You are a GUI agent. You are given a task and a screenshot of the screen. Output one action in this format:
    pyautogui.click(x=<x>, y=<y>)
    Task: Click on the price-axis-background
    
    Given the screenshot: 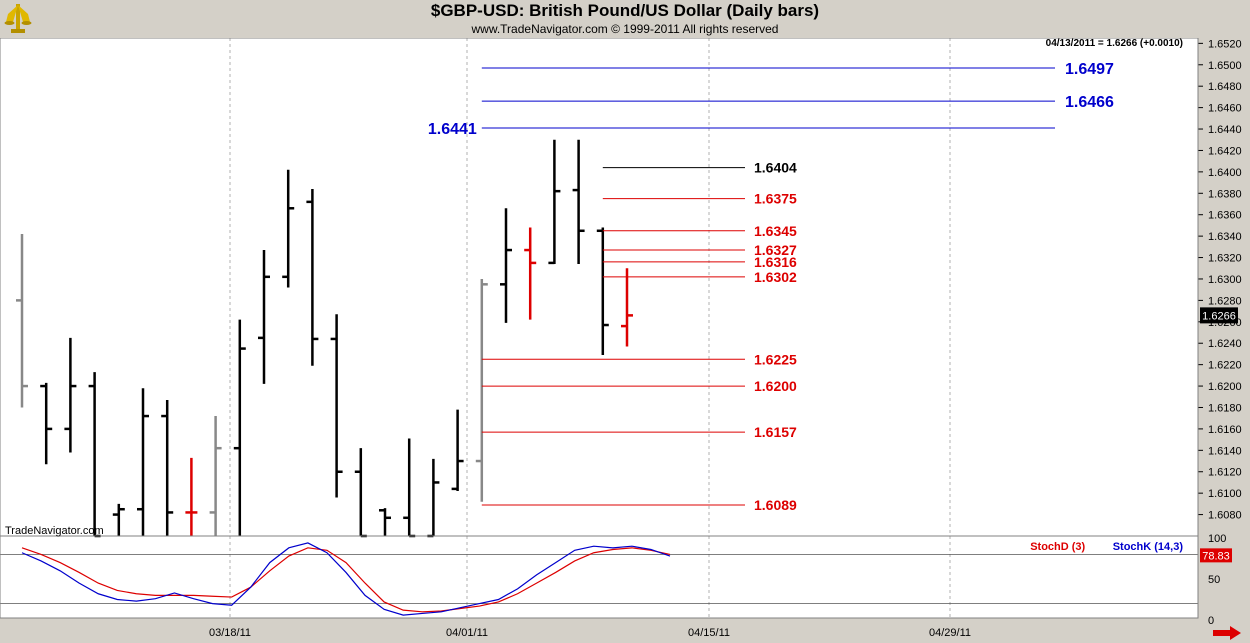 What is the action you would take?
    pyautogui.click(x=1224, y=340)
    